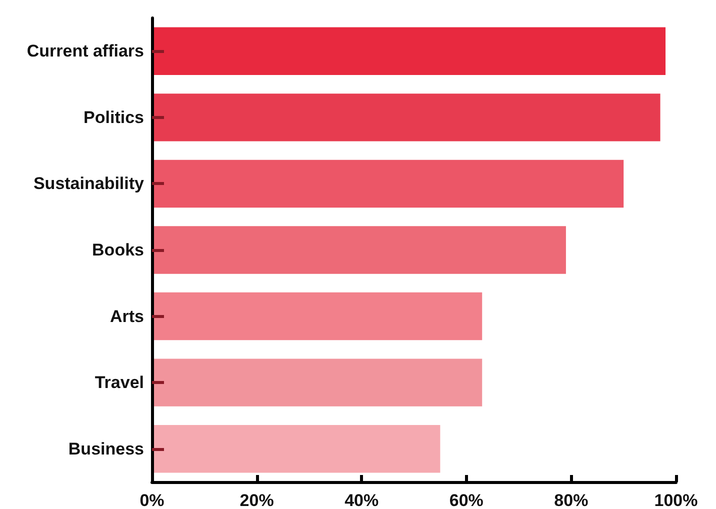  What do you see at coordinates (361, 500) in the screenshot?
I see `x-tick-label: 40%` at bounding box center [361, 500].